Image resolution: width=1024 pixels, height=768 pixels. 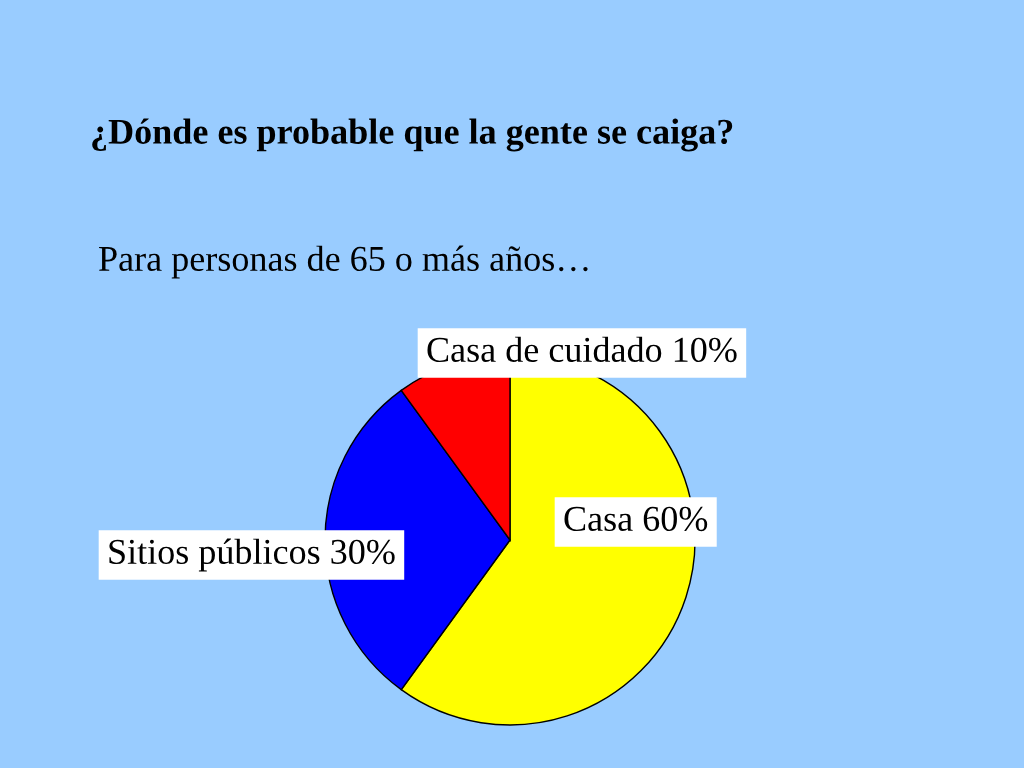 I want to click on slice-label: Sitios públicos 30%, so click(x=252, y=555).